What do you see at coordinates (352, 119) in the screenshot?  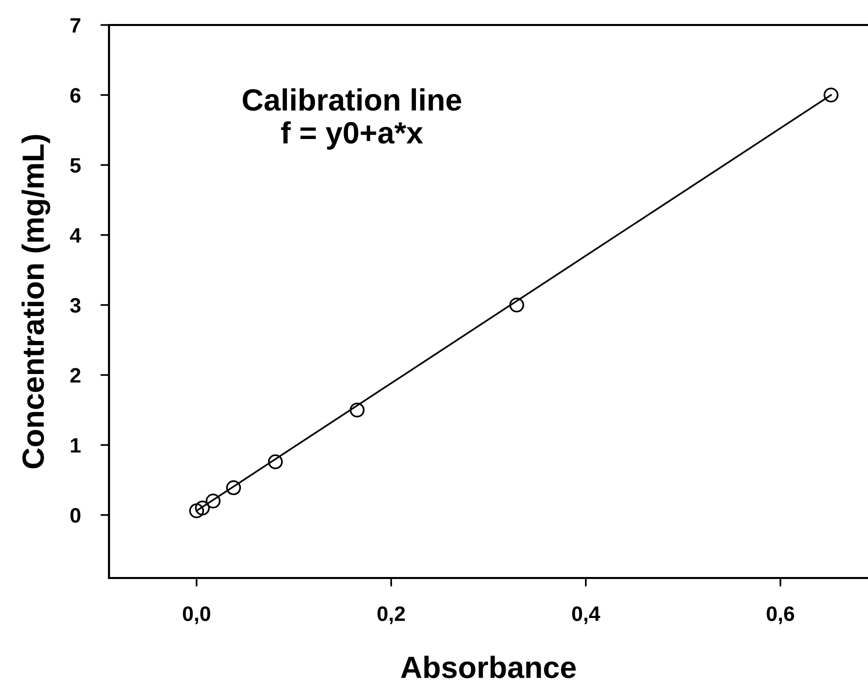 I see `annotation: Calibration line f = y0+a*x` at bounding box center [352, 119].